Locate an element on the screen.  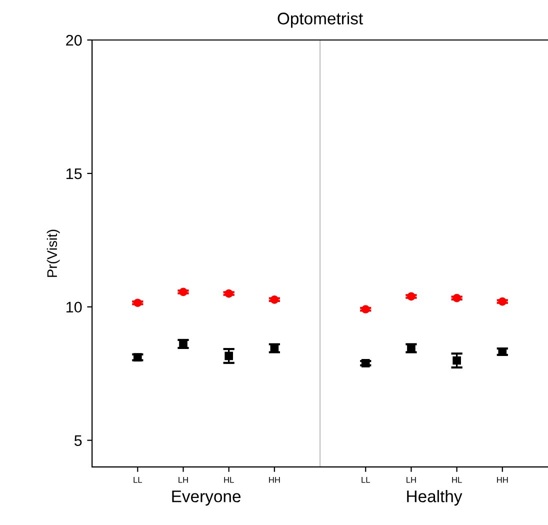
x-axis-title: Healthy is located at coordinates (434, 498).